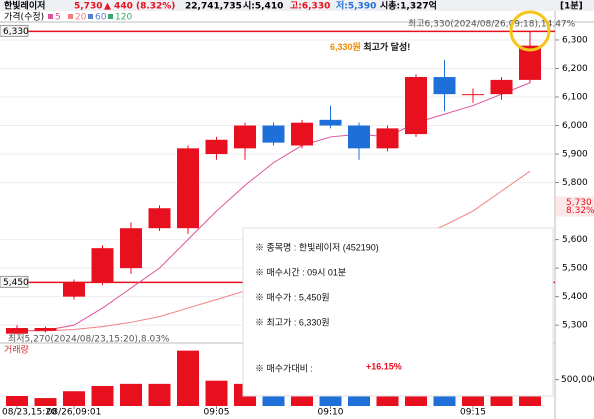  Describe the element at coordinates (579, 203) in the screenshot. I see `current-price: 5,730` at that location.